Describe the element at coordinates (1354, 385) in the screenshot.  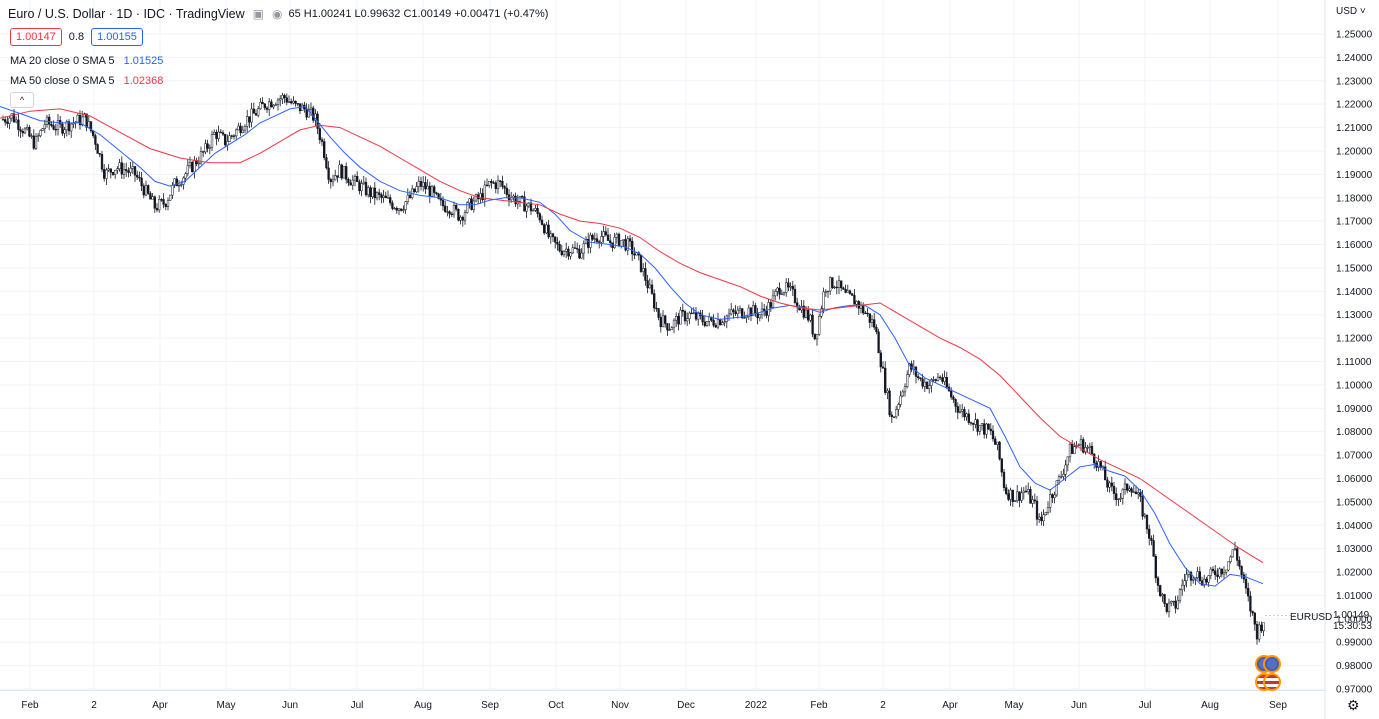
I see `price-tick-label: 1.10000` at that location.